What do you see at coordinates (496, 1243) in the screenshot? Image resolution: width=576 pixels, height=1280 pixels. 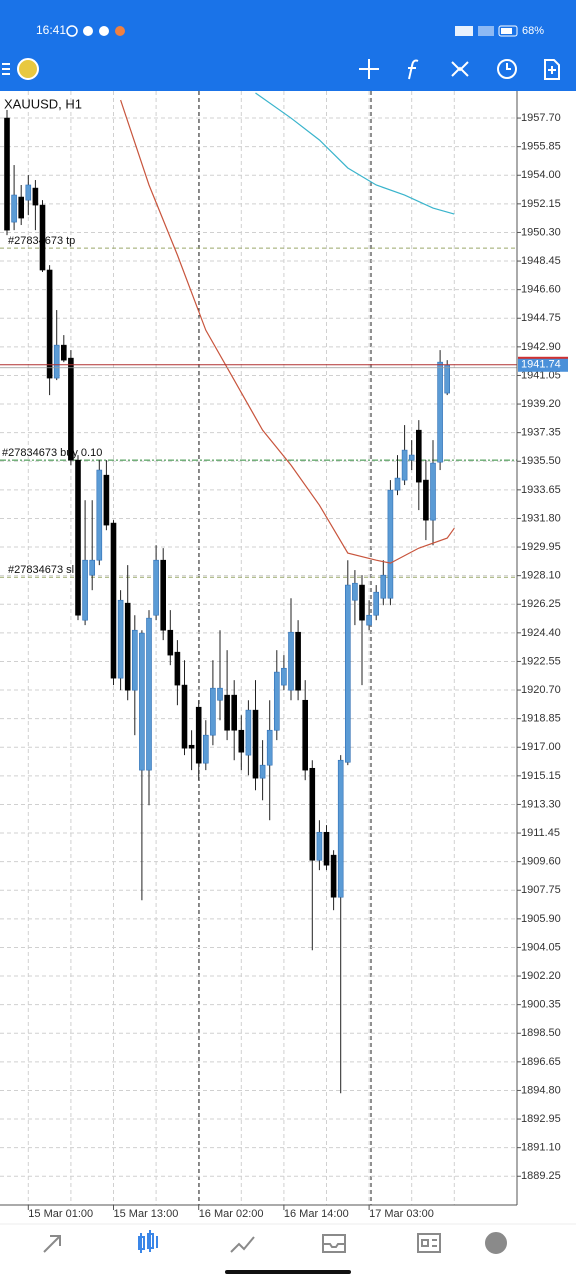 I see `messages-tab` at bounding box center [496, 1243].